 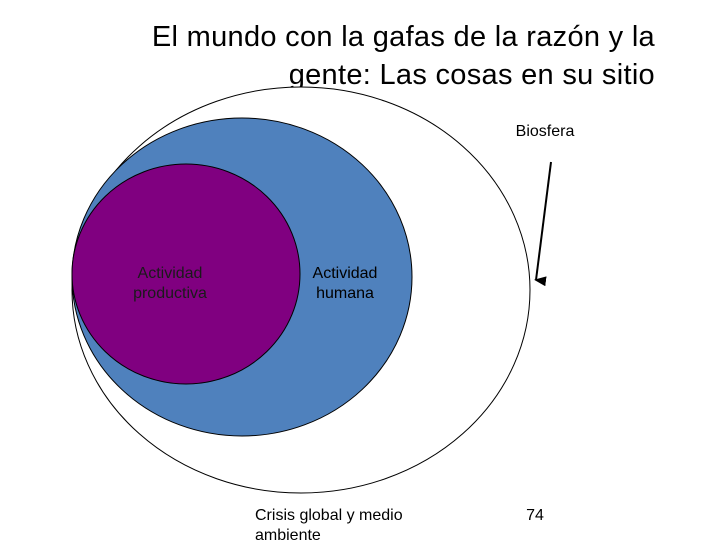 I want to click on biosfera-pointer-arrow, so click(x=543, y=224).